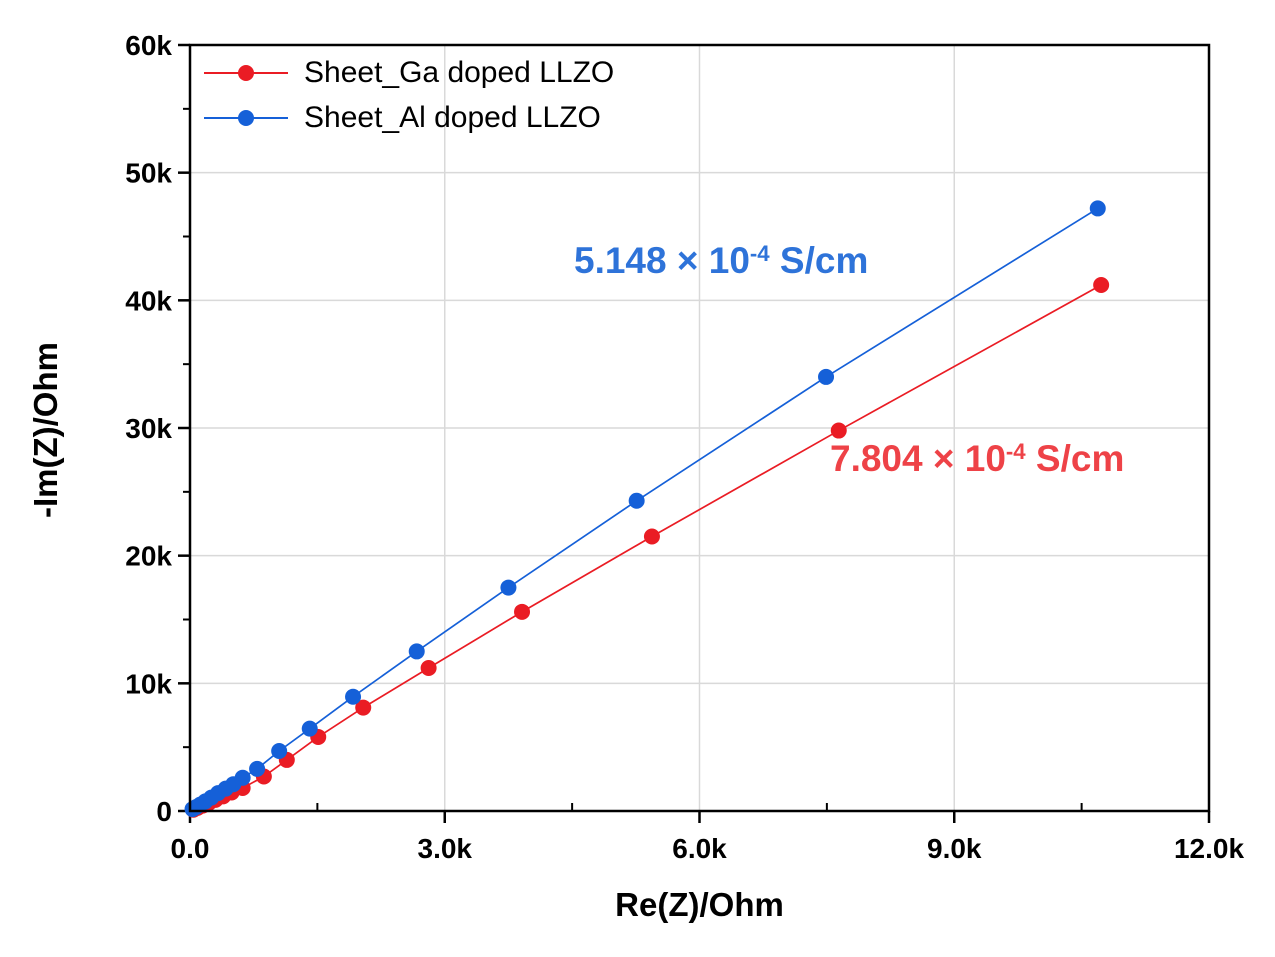  Describe the element at coordinates (459, 72) in the screenshot. I see `legend-label-ga-doped: Sheet_Ga doped LLZO` at that location.